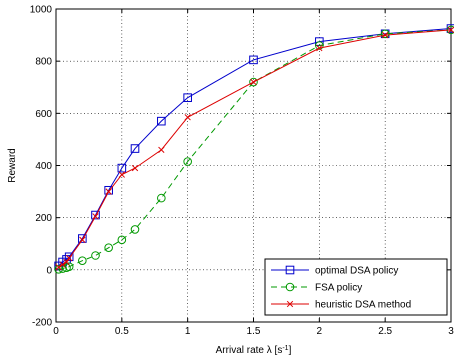 This screenshot has width=454, height=362. I want to click on x-tick-label: 1, so click(188, 331).